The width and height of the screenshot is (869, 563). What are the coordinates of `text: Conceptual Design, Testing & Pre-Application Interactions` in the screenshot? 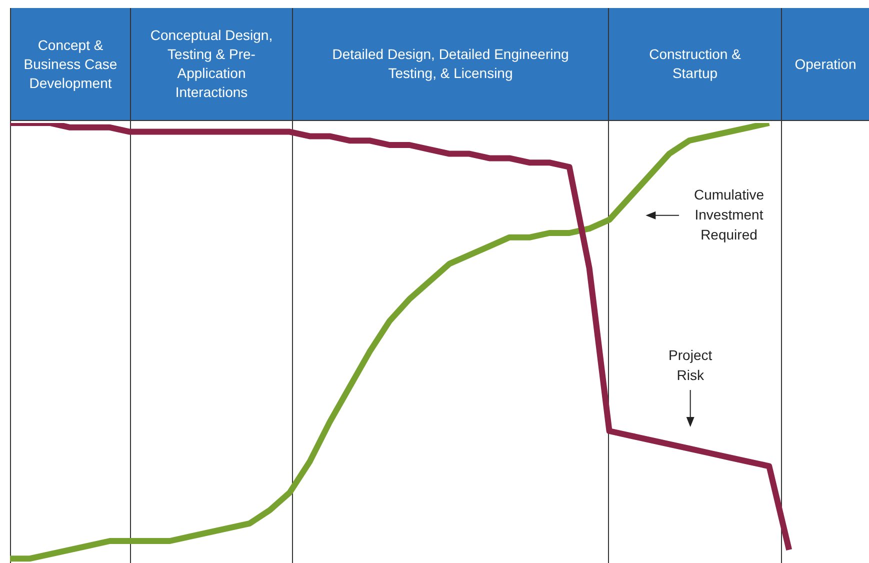 It's located at (211, 64).